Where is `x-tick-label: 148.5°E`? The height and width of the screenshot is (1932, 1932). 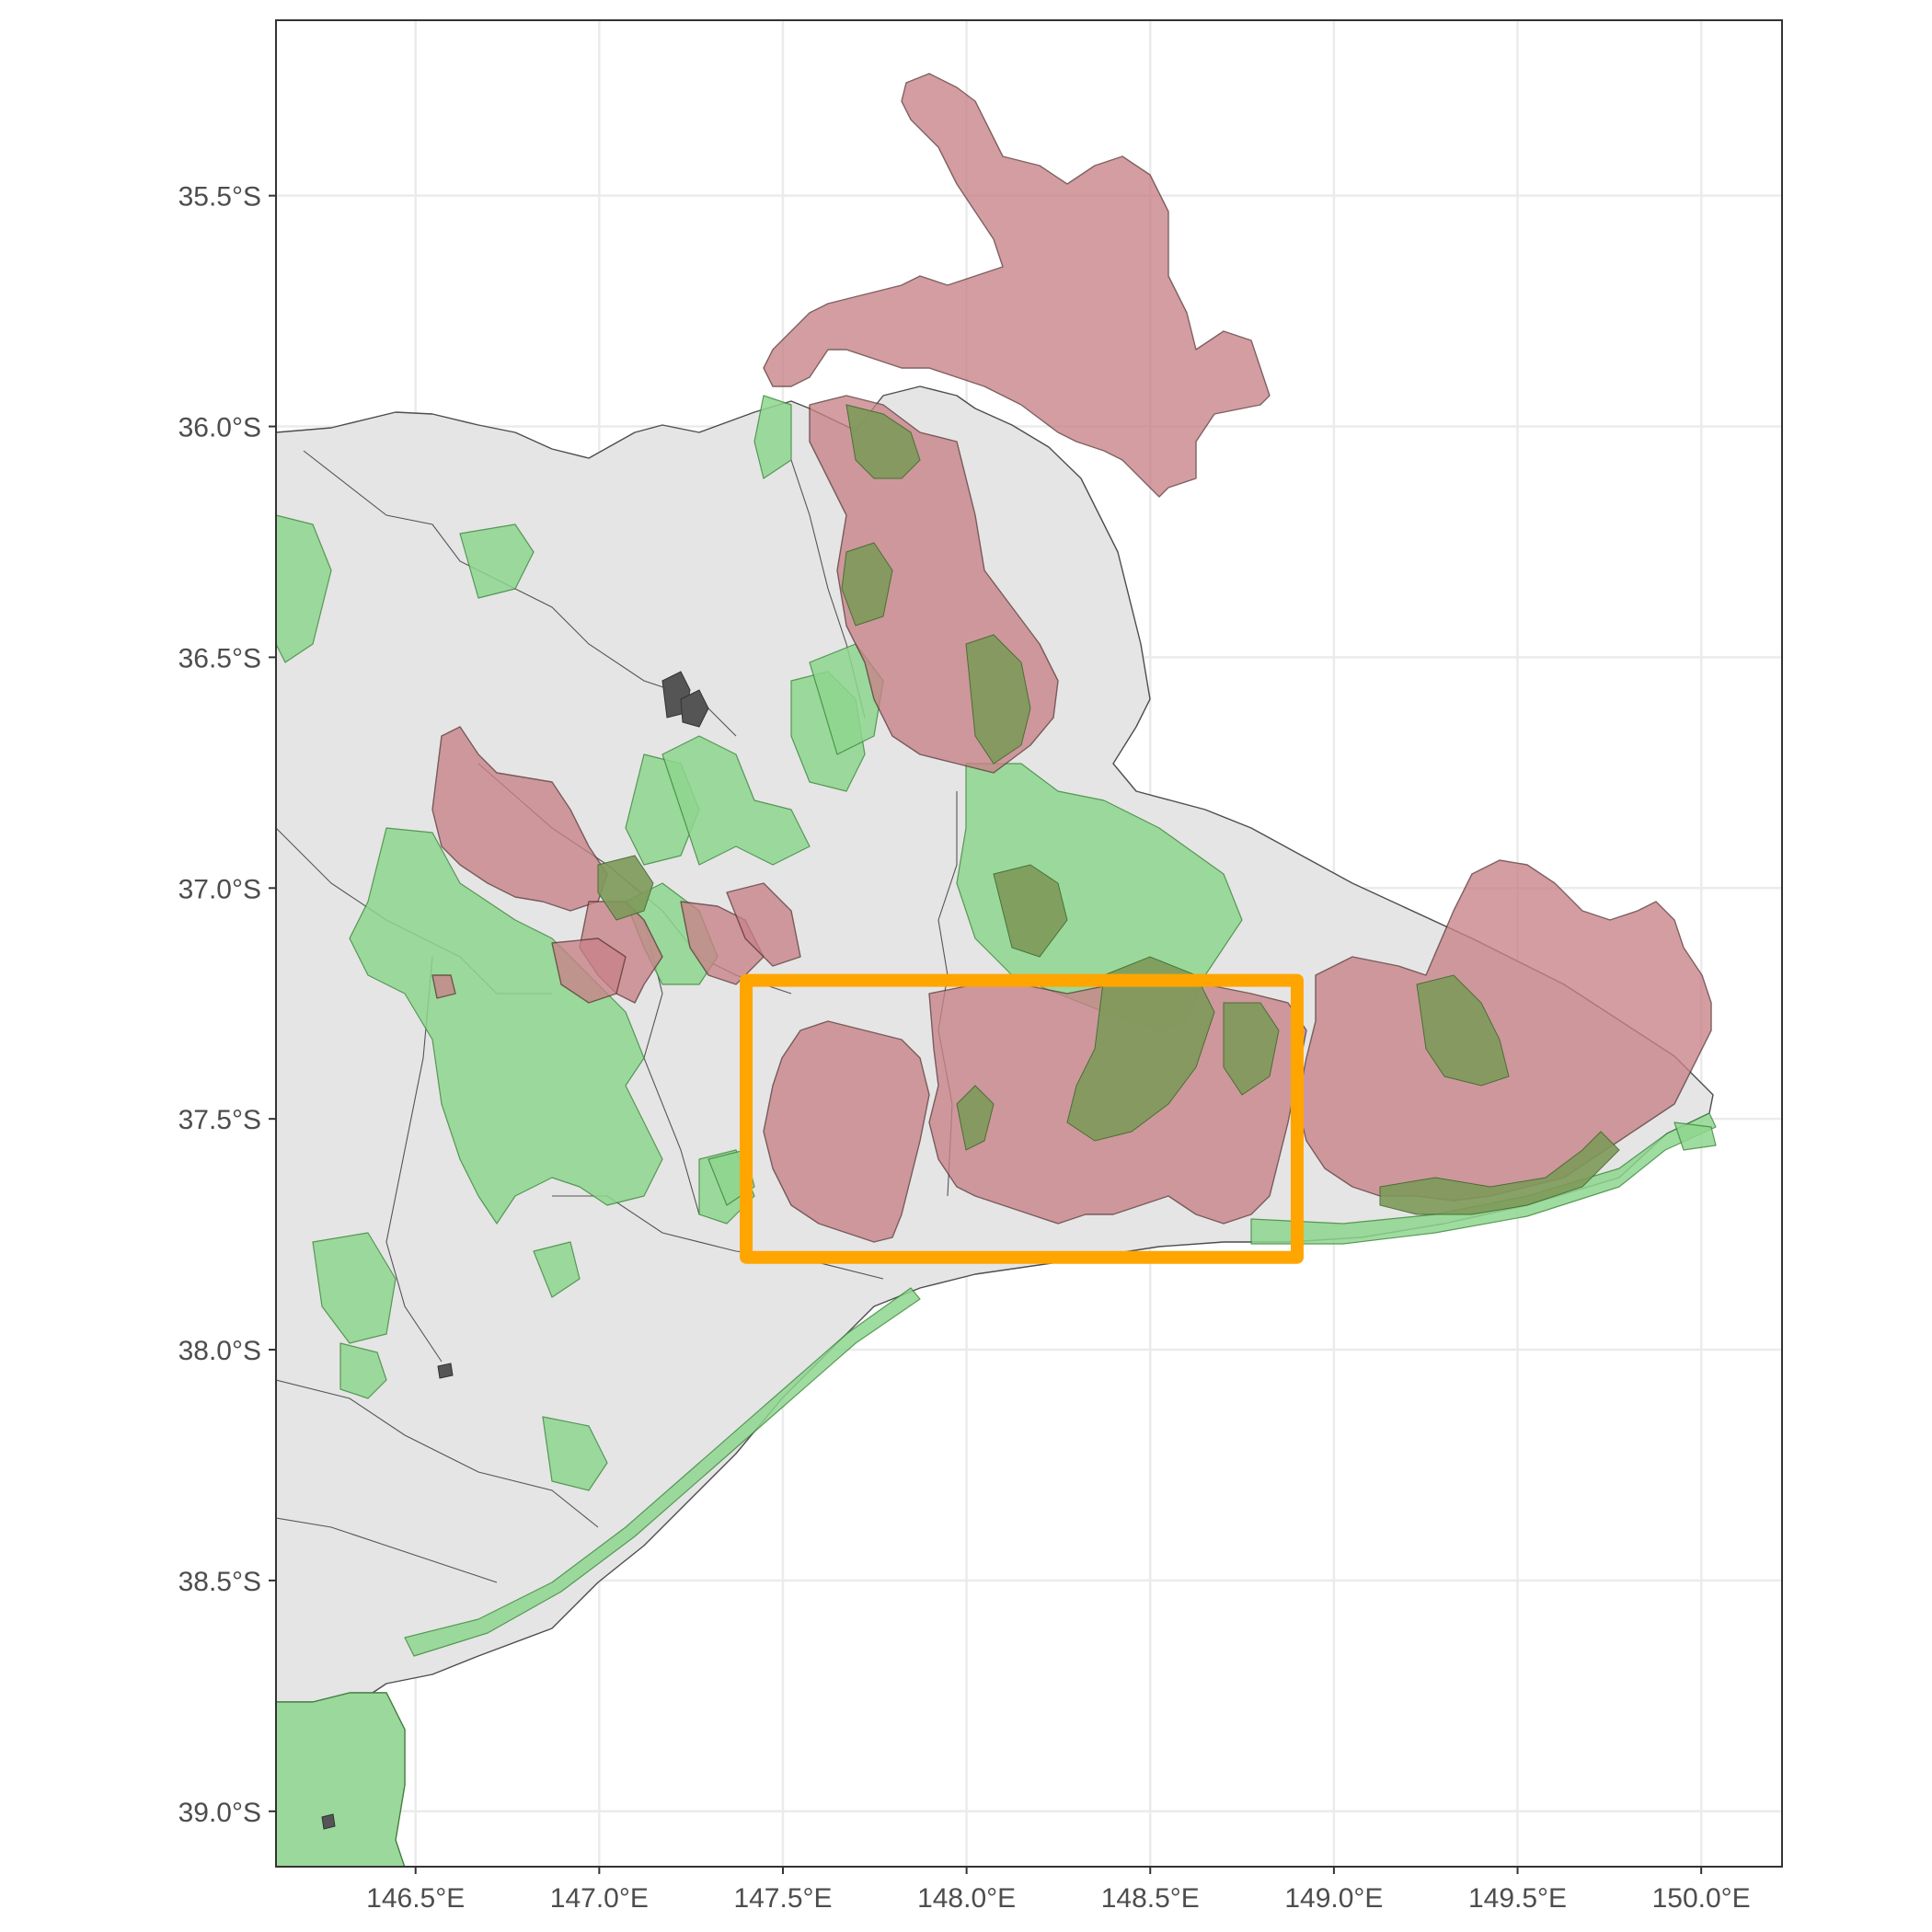 x-tick-label: 148.5°E is located at coordinates (1150, 1898).